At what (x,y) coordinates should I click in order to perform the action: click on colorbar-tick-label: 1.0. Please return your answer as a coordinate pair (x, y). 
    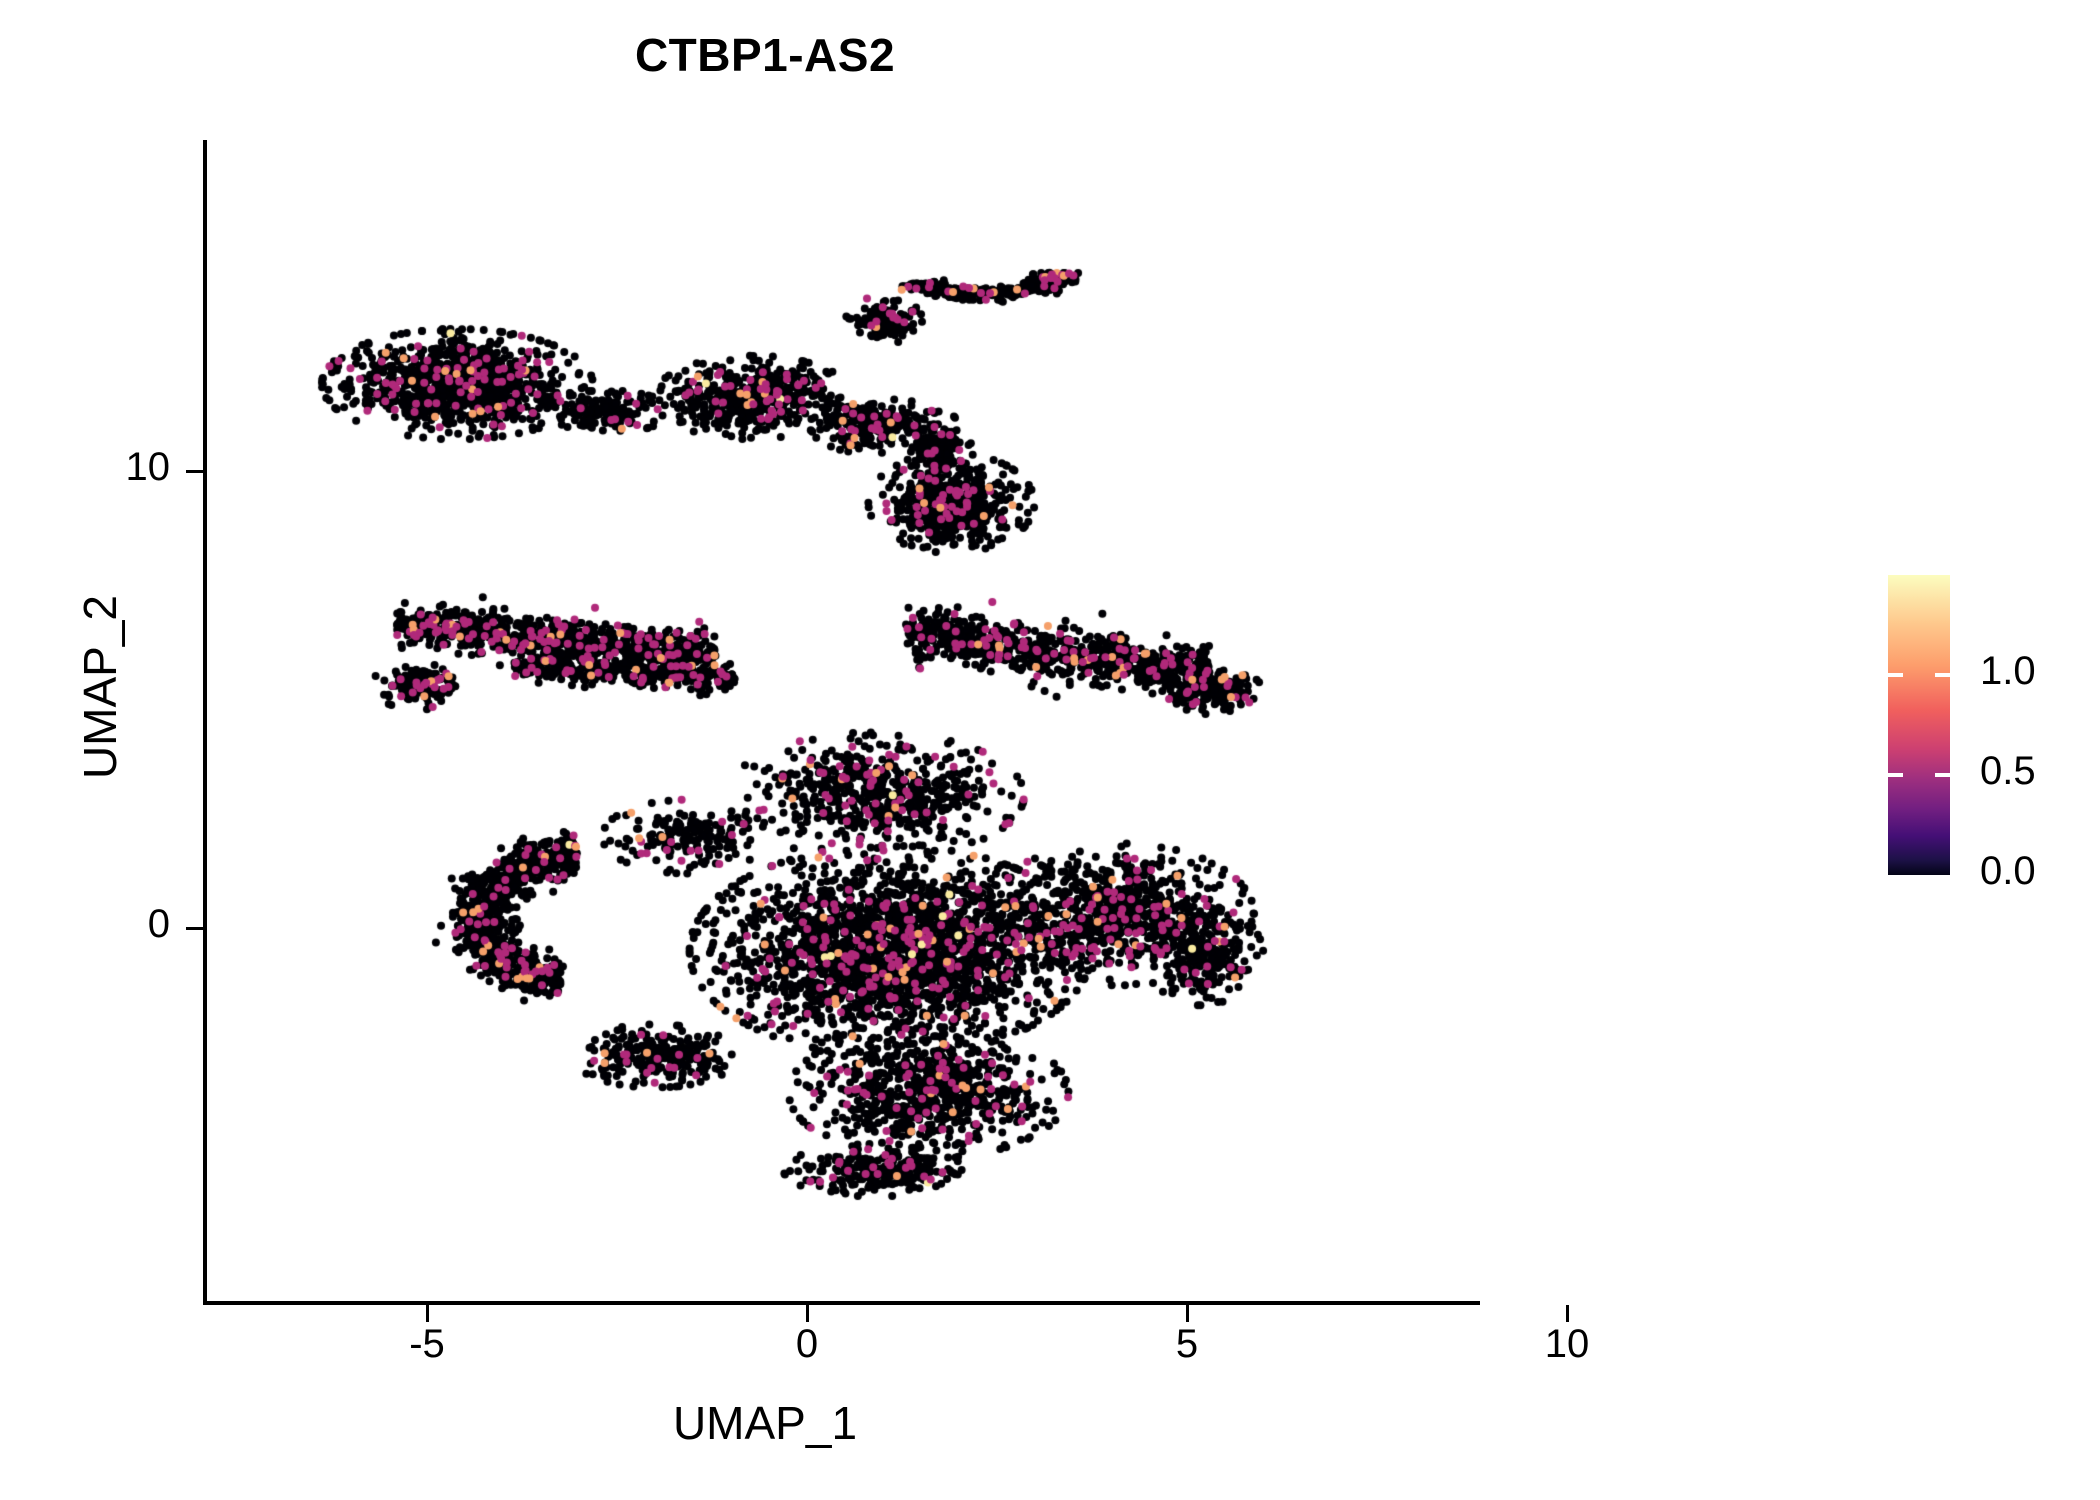
    Looking at the image, I should click on (2008, 671).